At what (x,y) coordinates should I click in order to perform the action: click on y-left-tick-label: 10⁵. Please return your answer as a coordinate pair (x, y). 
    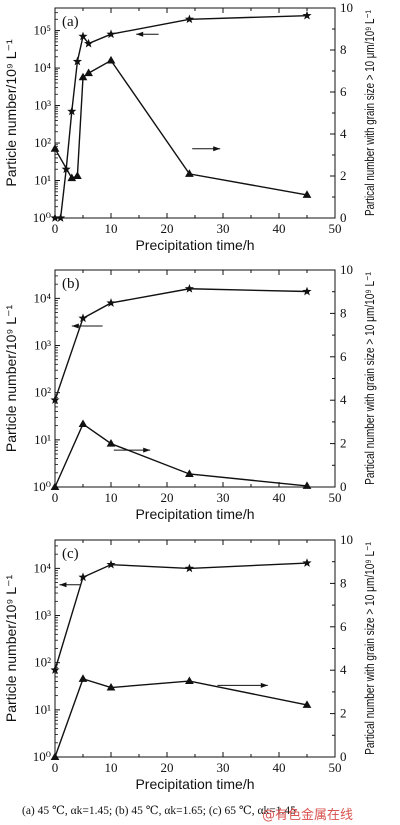
    Looking at the image, I should click on (42, 30).